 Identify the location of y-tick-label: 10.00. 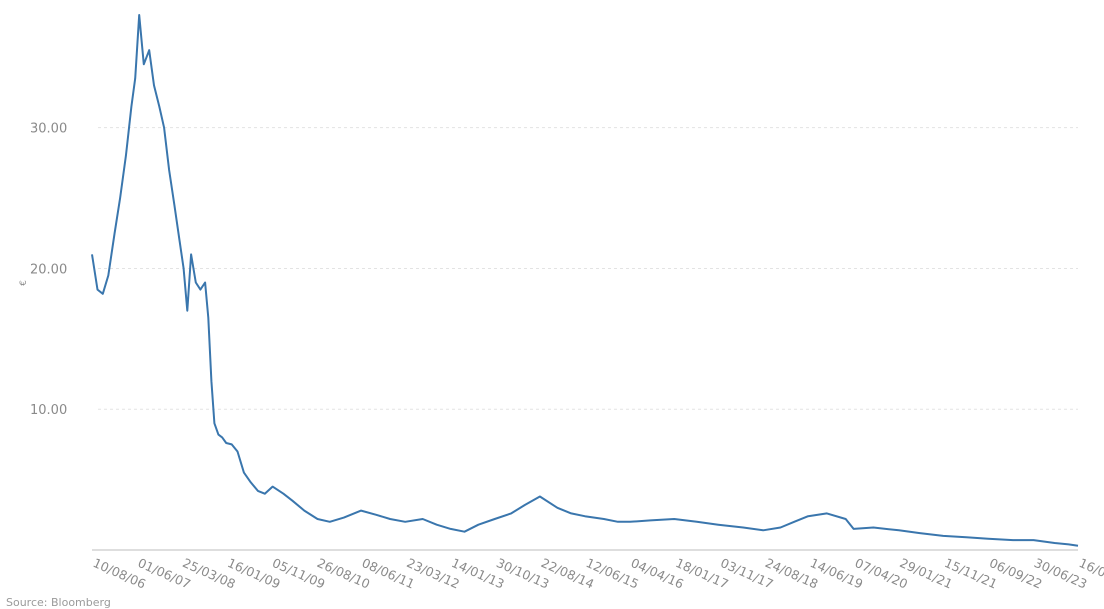
(48, 410).